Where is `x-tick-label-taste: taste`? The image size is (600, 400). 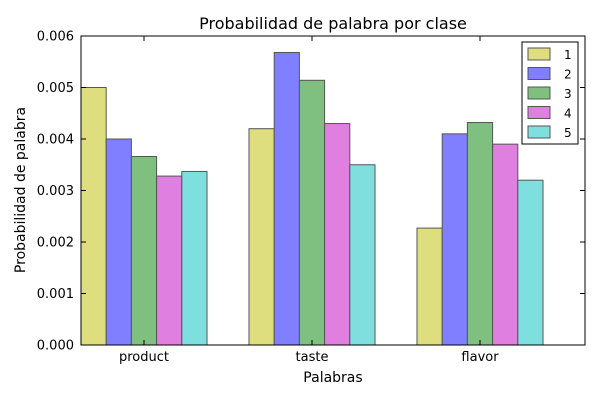 x-tick-label-taste: taste is located at coordinates (312, 357).